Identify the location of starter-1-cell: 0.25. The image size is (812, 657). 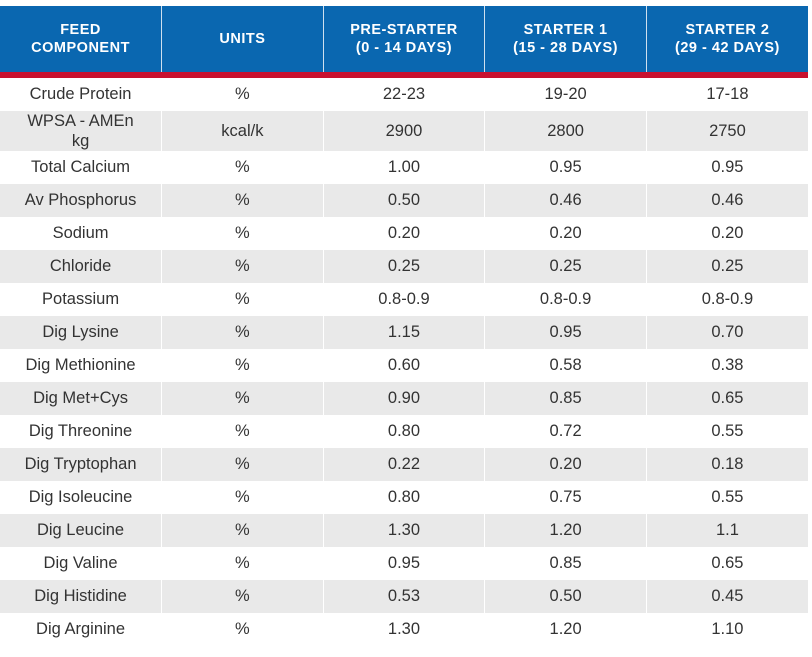
(565, 266).